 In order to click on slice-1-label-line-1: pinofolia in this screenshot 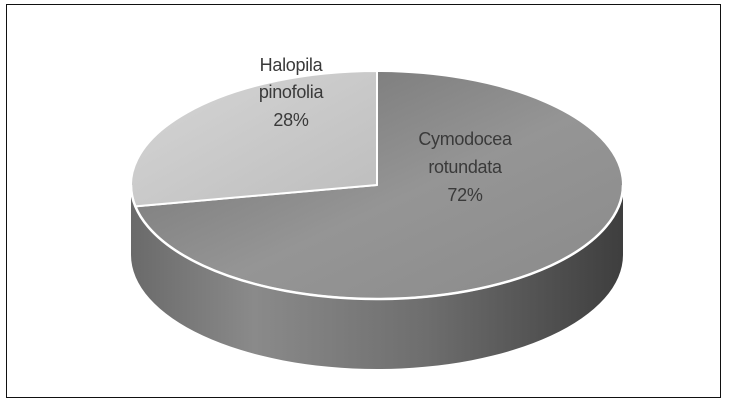, I will do `click(292, 92)`.